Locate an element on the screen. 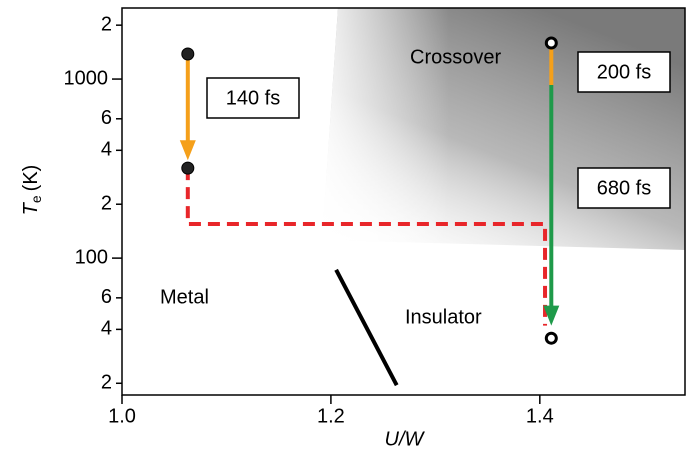 This screenshot has height=457, width=689. arrow-label: 140 fs is located at coordinates (253, 98).